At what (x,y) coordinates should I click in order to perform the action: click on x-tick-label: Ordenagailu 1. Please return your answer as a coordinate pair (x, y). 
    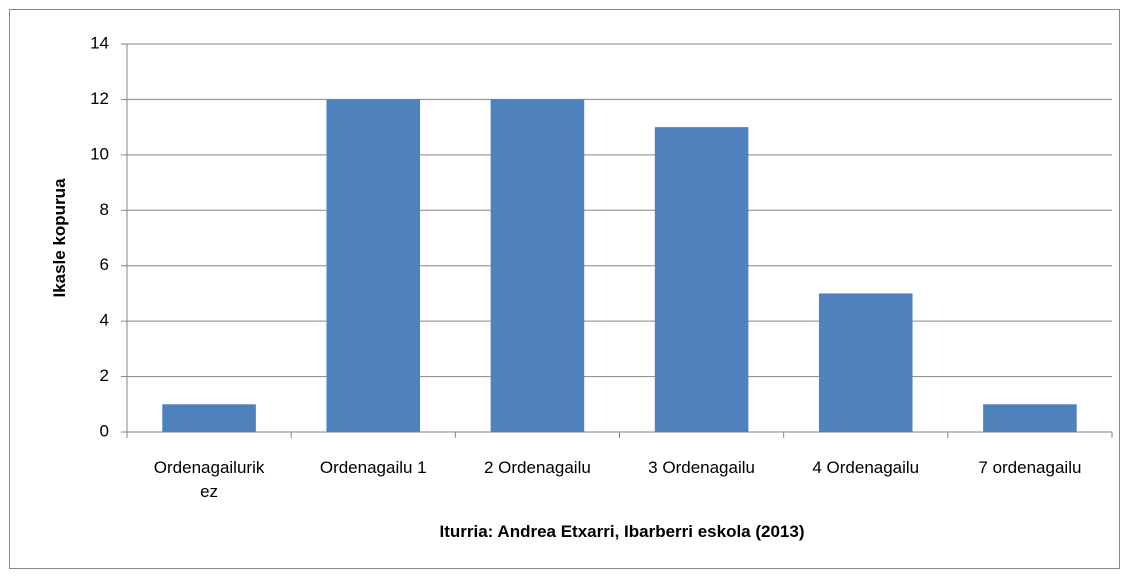
    Looking at the image, I should click on (373, 467).